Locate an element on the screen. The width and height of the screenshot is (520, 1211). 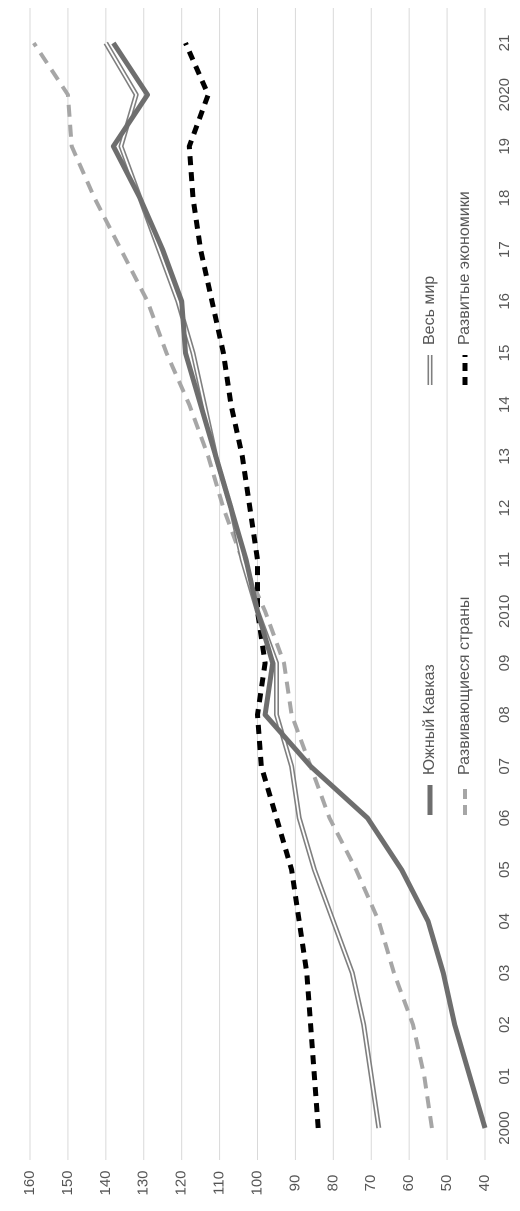
category-tick-label: 02 is located at coordinates (504, 1024).